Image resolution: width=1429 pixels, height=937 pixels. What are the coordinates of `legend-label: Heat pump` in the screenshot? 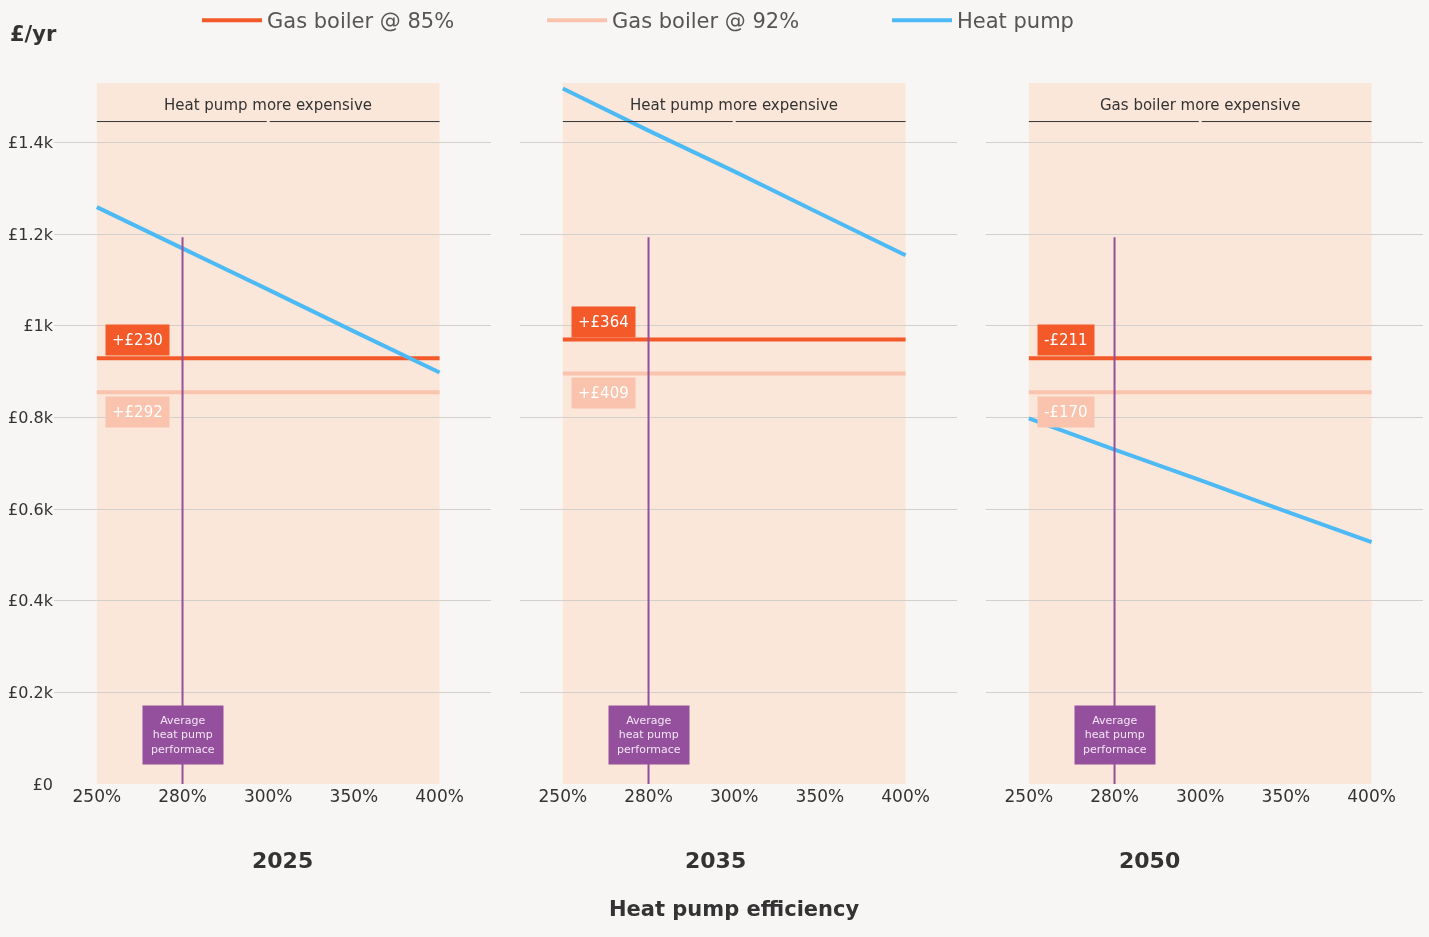 It's located at (1015, 21).